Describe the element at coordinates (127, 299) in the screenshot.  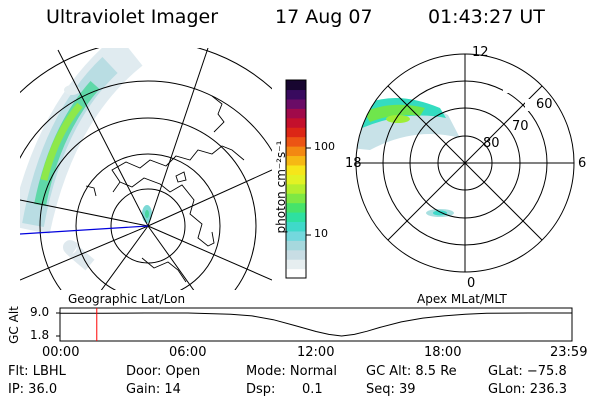
I see `geo-map-label: Geographic Lat/Lon` at that location.